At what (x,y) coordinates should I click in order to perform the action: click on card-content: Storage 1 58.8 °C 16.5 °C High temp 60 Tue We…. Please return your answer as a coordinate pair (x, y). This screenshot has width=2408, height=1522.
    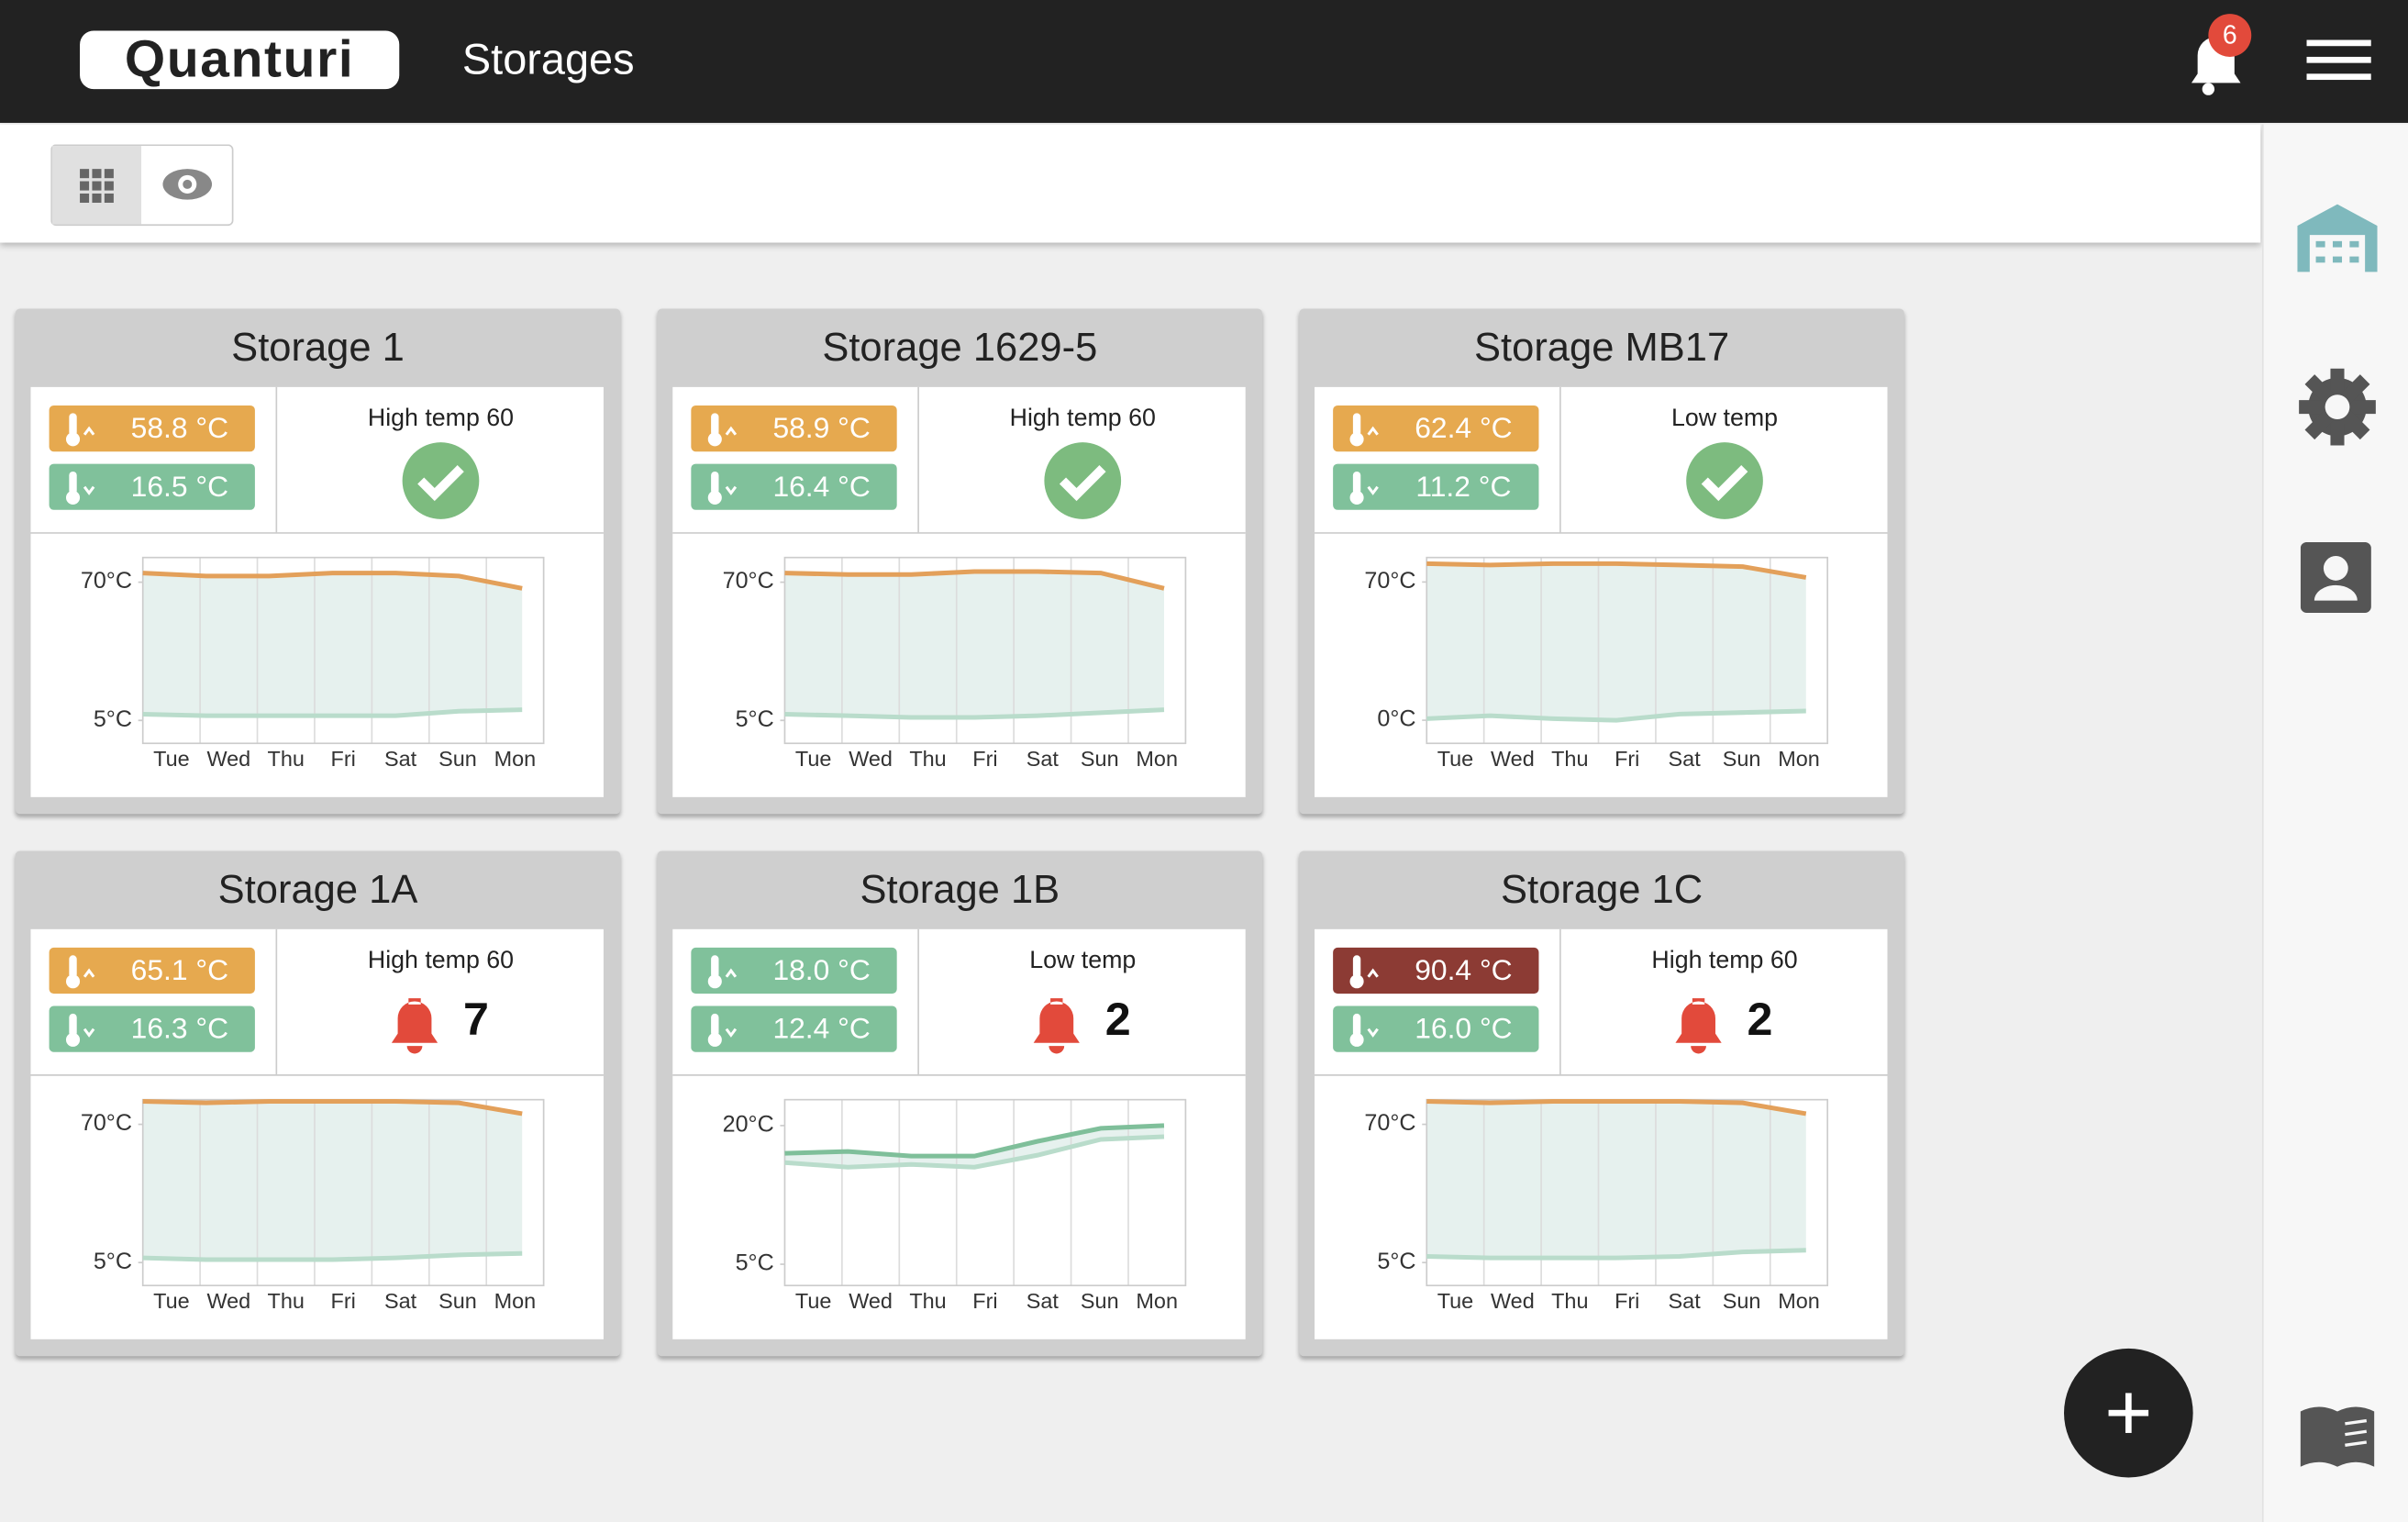
    Looking at the image, I should click on (317, 561).